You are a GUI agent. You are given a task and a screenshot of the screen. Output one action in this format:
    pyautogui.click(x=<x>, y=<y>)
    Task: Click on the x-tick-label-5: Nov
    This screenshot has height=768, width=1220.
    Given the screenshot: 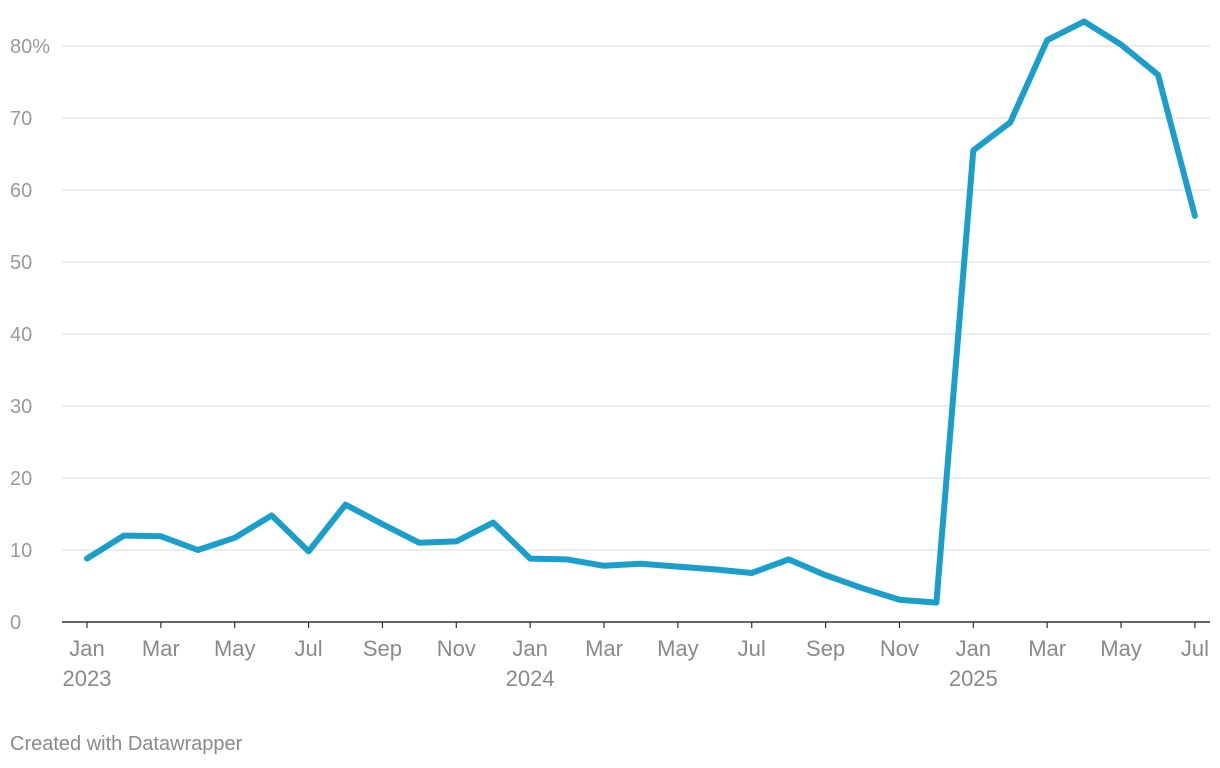 What is the action you would take?
    pyautogui.click(x=456, y=648)
    